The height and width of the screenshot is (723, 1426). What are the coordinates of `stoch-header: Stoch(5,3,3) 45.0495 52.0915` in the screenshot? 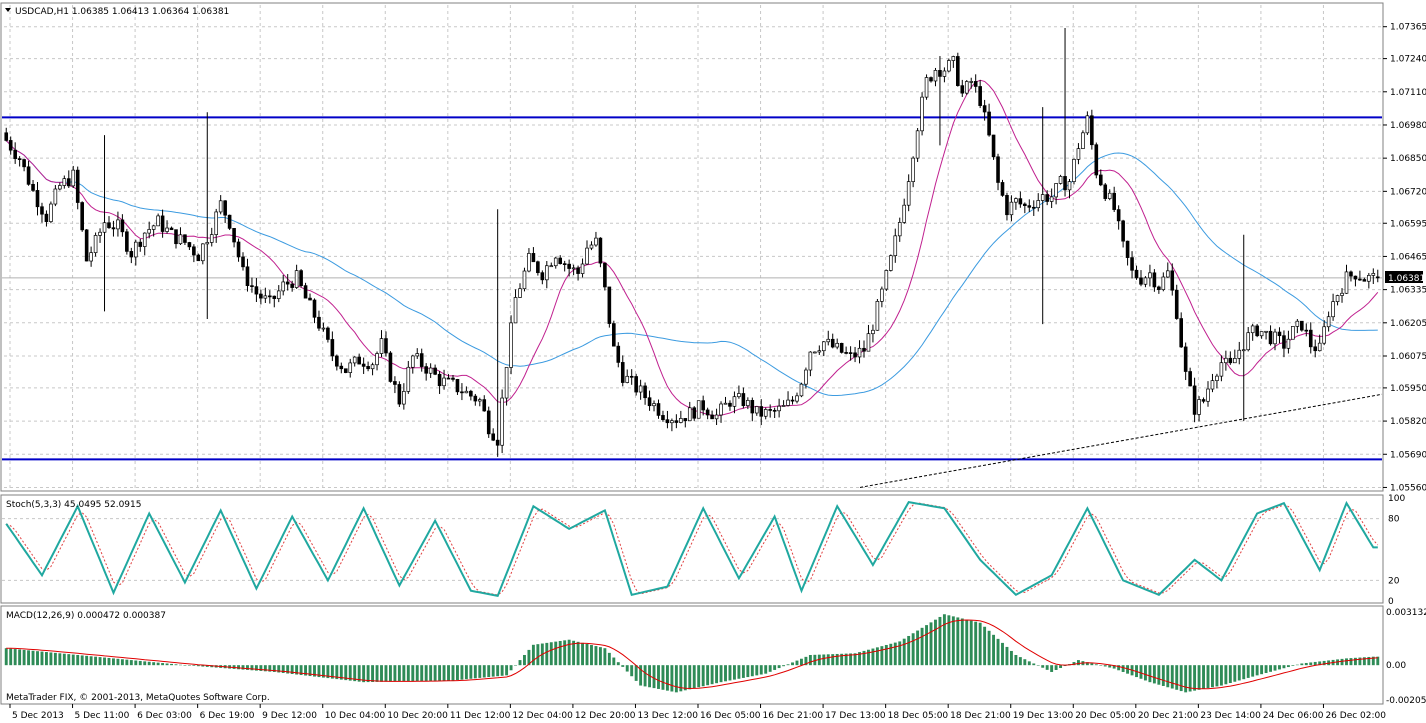 It's located at (73, 505).